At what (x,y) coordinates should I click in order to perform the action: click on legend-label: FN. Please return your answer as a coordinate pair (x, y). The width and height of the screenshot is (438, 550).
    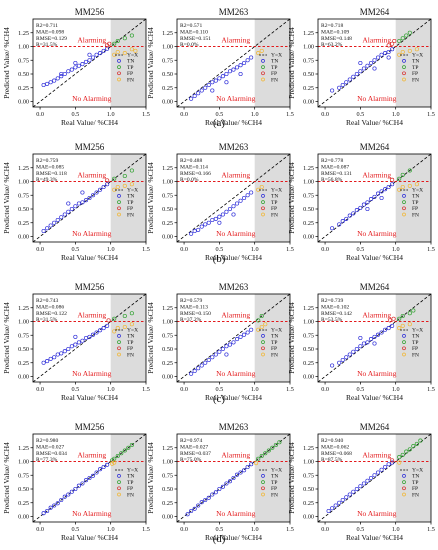
    Looking at the image, I should click on (130, 355).